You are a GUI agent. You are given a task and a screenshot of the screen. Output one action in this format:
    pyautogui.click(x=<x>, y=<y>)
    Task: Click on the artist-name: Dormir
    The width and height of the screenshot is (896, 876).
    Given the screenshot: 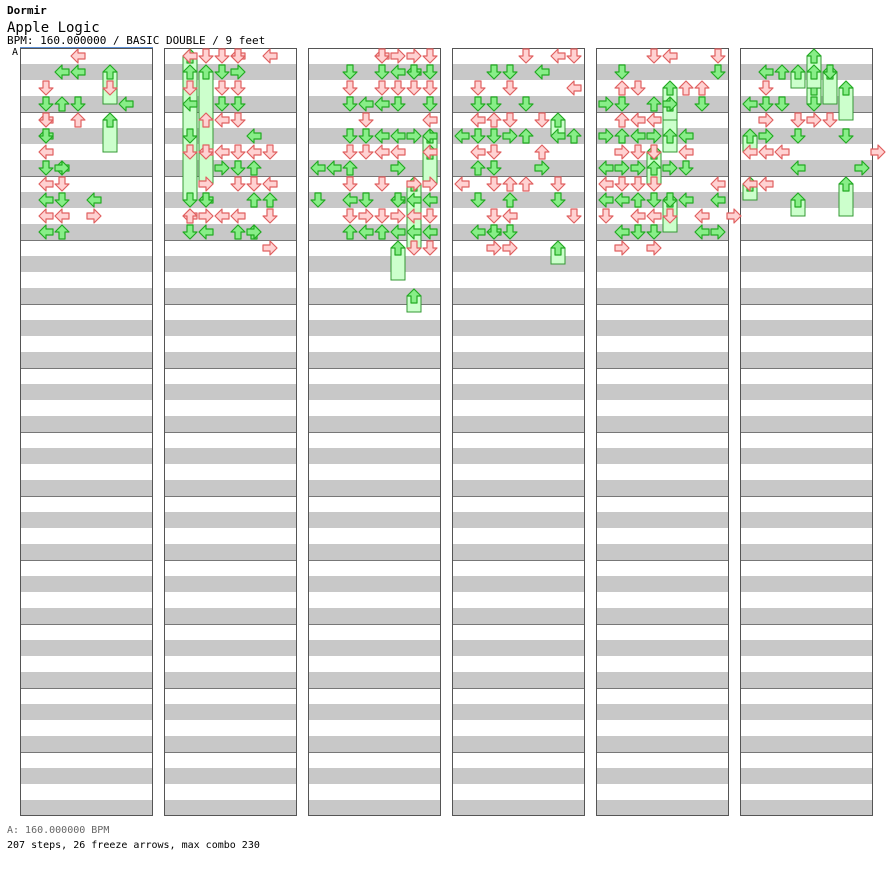 What is the action you would take?
    pyautogui.click(x=27, y=10)
    